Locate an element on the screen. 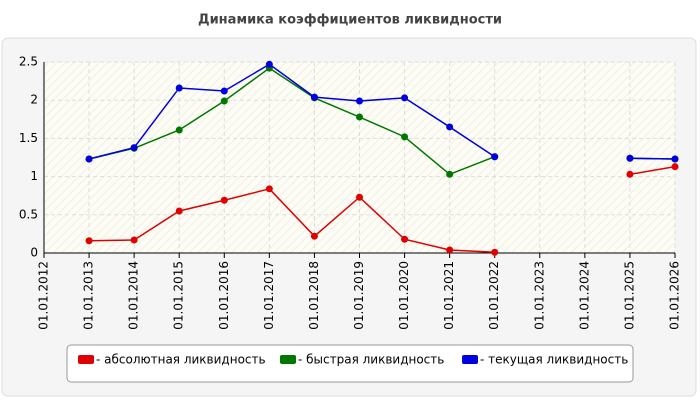  y-tick-label: 2.5 is located at coordinates (28, 62).